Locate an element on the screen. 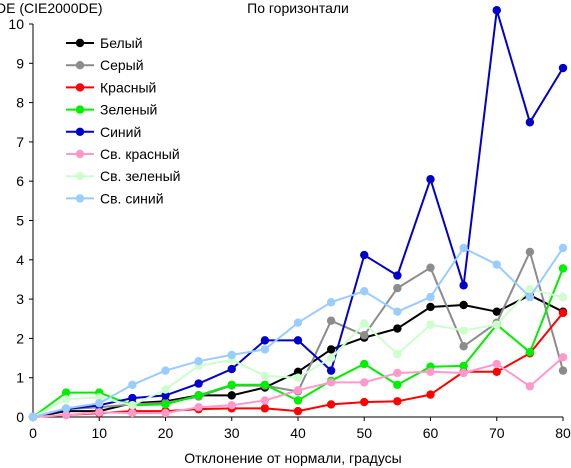 Image resolution: width=571 pixels, height=468 pixels. legend-item: Св. синий is located at coordinates (115, 198).